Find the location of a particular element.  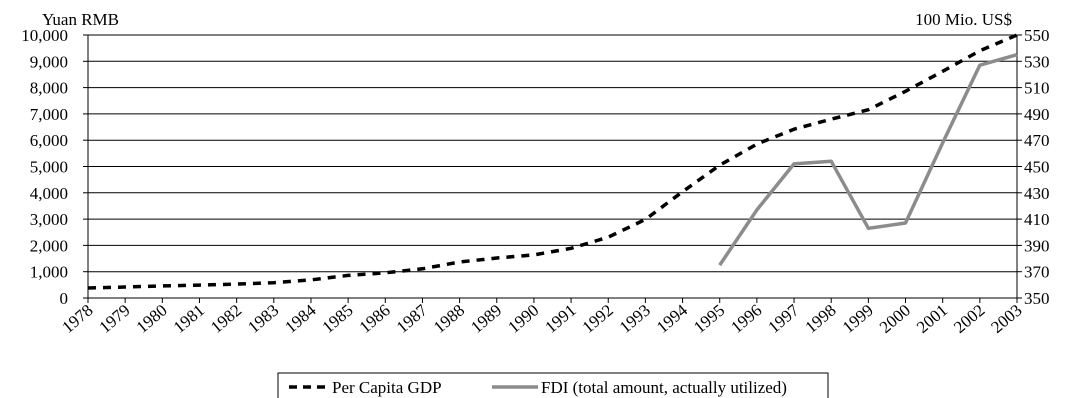

left-tick-label: 5,000 is located at coordinates (49, 167).